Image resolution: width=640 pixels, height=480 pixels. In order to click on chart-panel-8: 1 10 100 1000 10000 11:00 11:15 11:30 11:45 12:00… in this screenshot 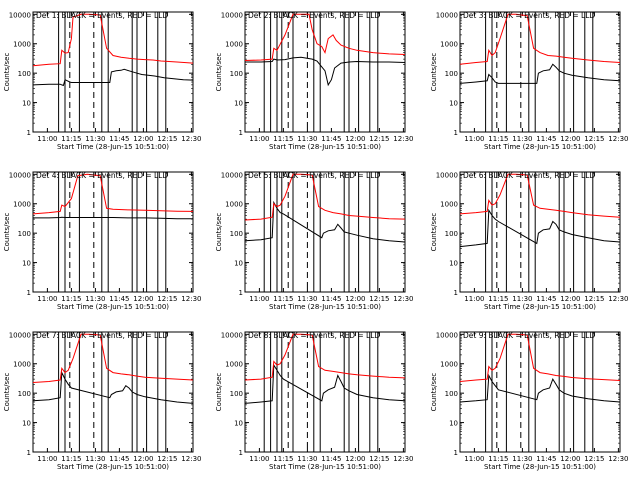, I will do `click(314, 401)`.